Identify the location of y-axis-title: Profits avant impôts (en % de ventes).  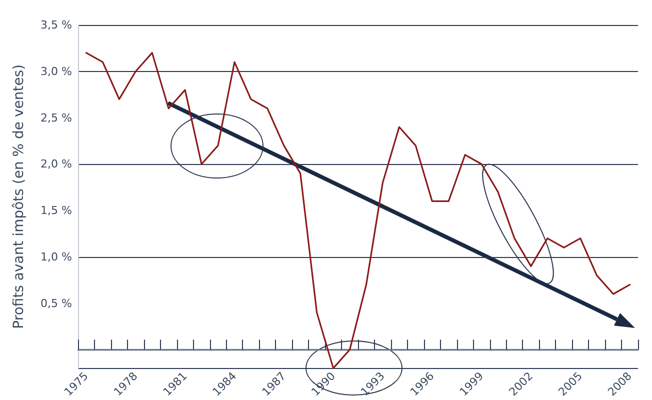
(19, 196).